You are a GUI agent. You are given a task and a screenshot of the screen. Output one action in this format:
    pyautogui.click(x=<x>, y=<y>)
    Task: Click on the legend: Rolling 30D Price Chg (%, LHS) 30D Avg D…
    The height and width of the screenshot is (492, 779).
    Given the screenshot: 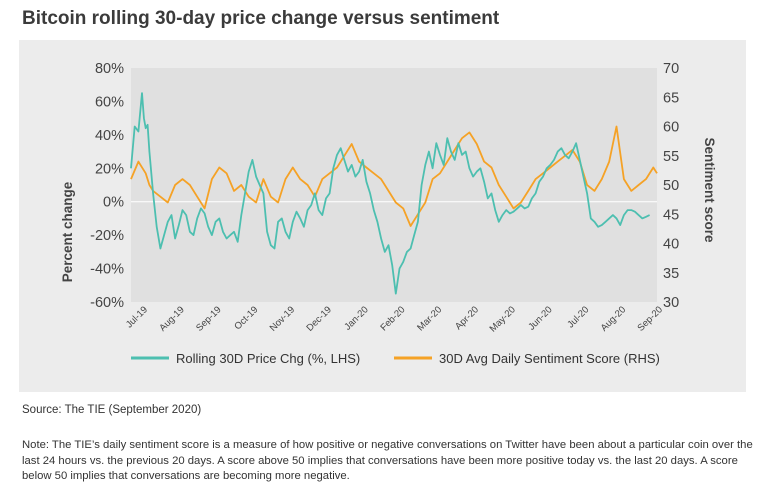 What is the action you would take?
    pyautogui.click(x=395, y=358)
    